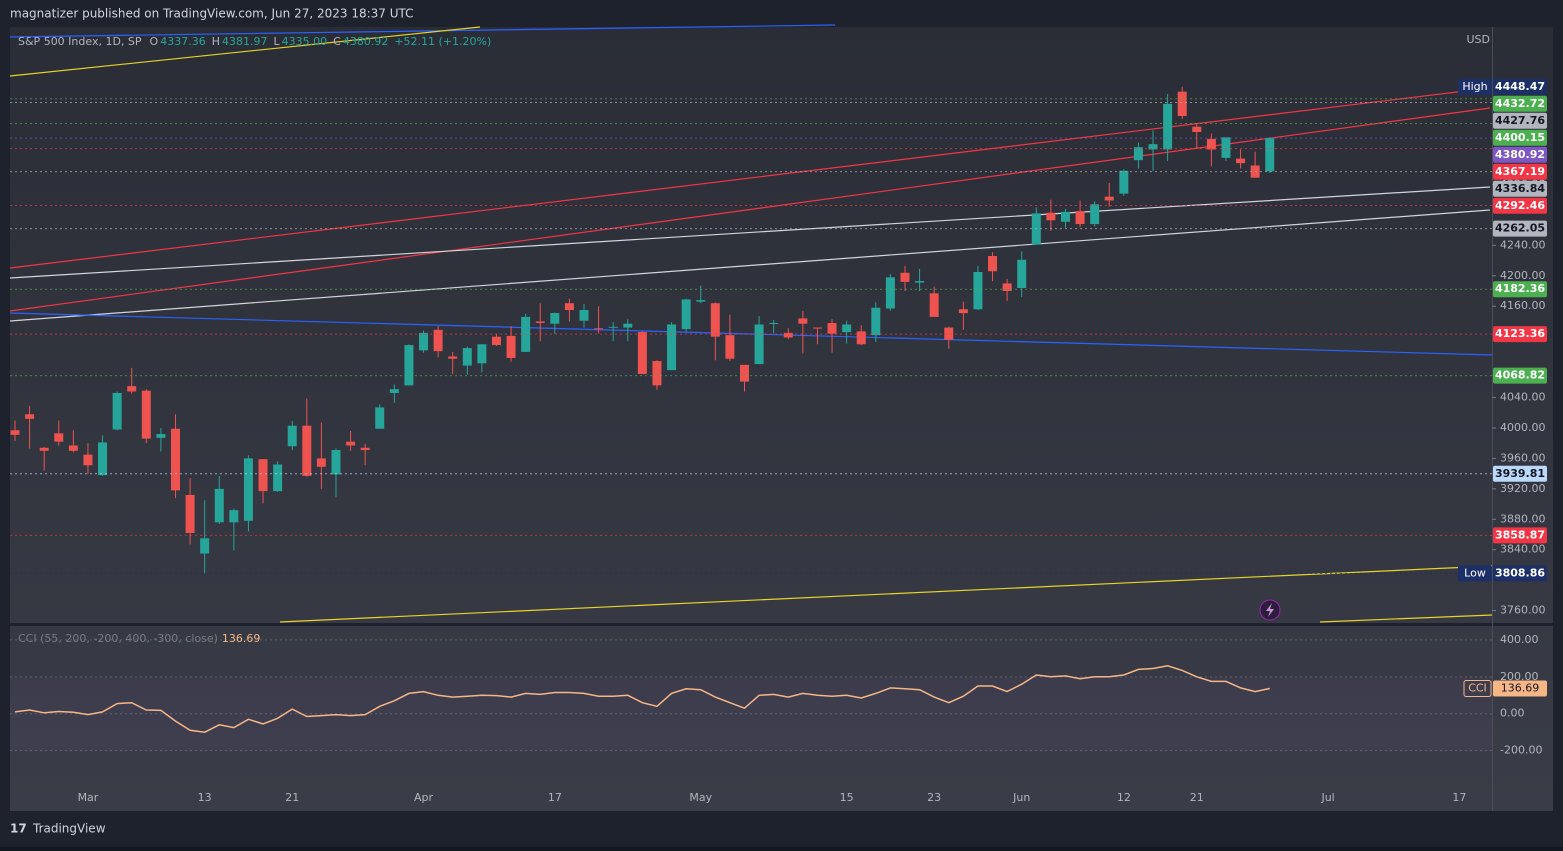  Describe the element at coordinates (1523, 610) in the screenshot. I see `y-tick-label: 3760.00` at that location.